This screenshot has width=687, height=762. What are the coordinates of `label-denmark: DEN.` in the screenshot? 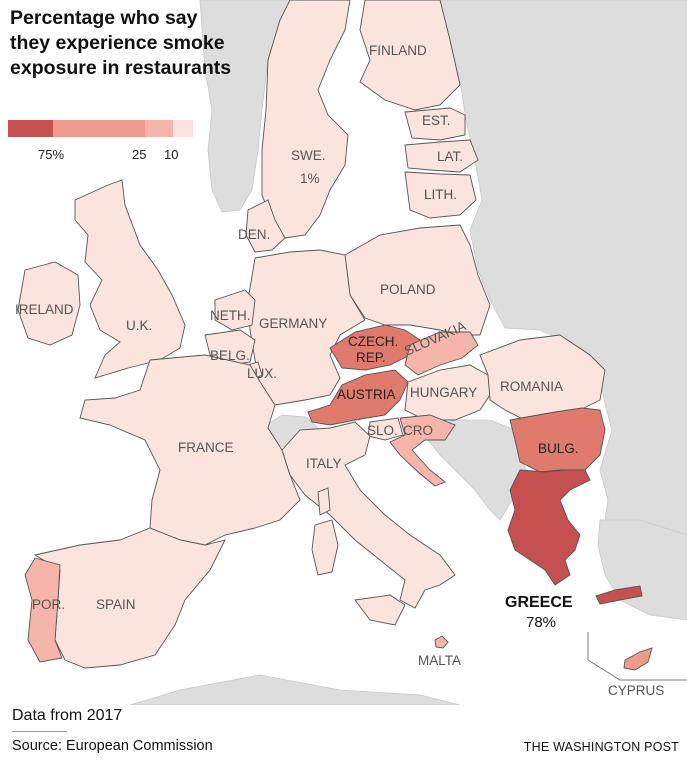 It's located at (254, 234).